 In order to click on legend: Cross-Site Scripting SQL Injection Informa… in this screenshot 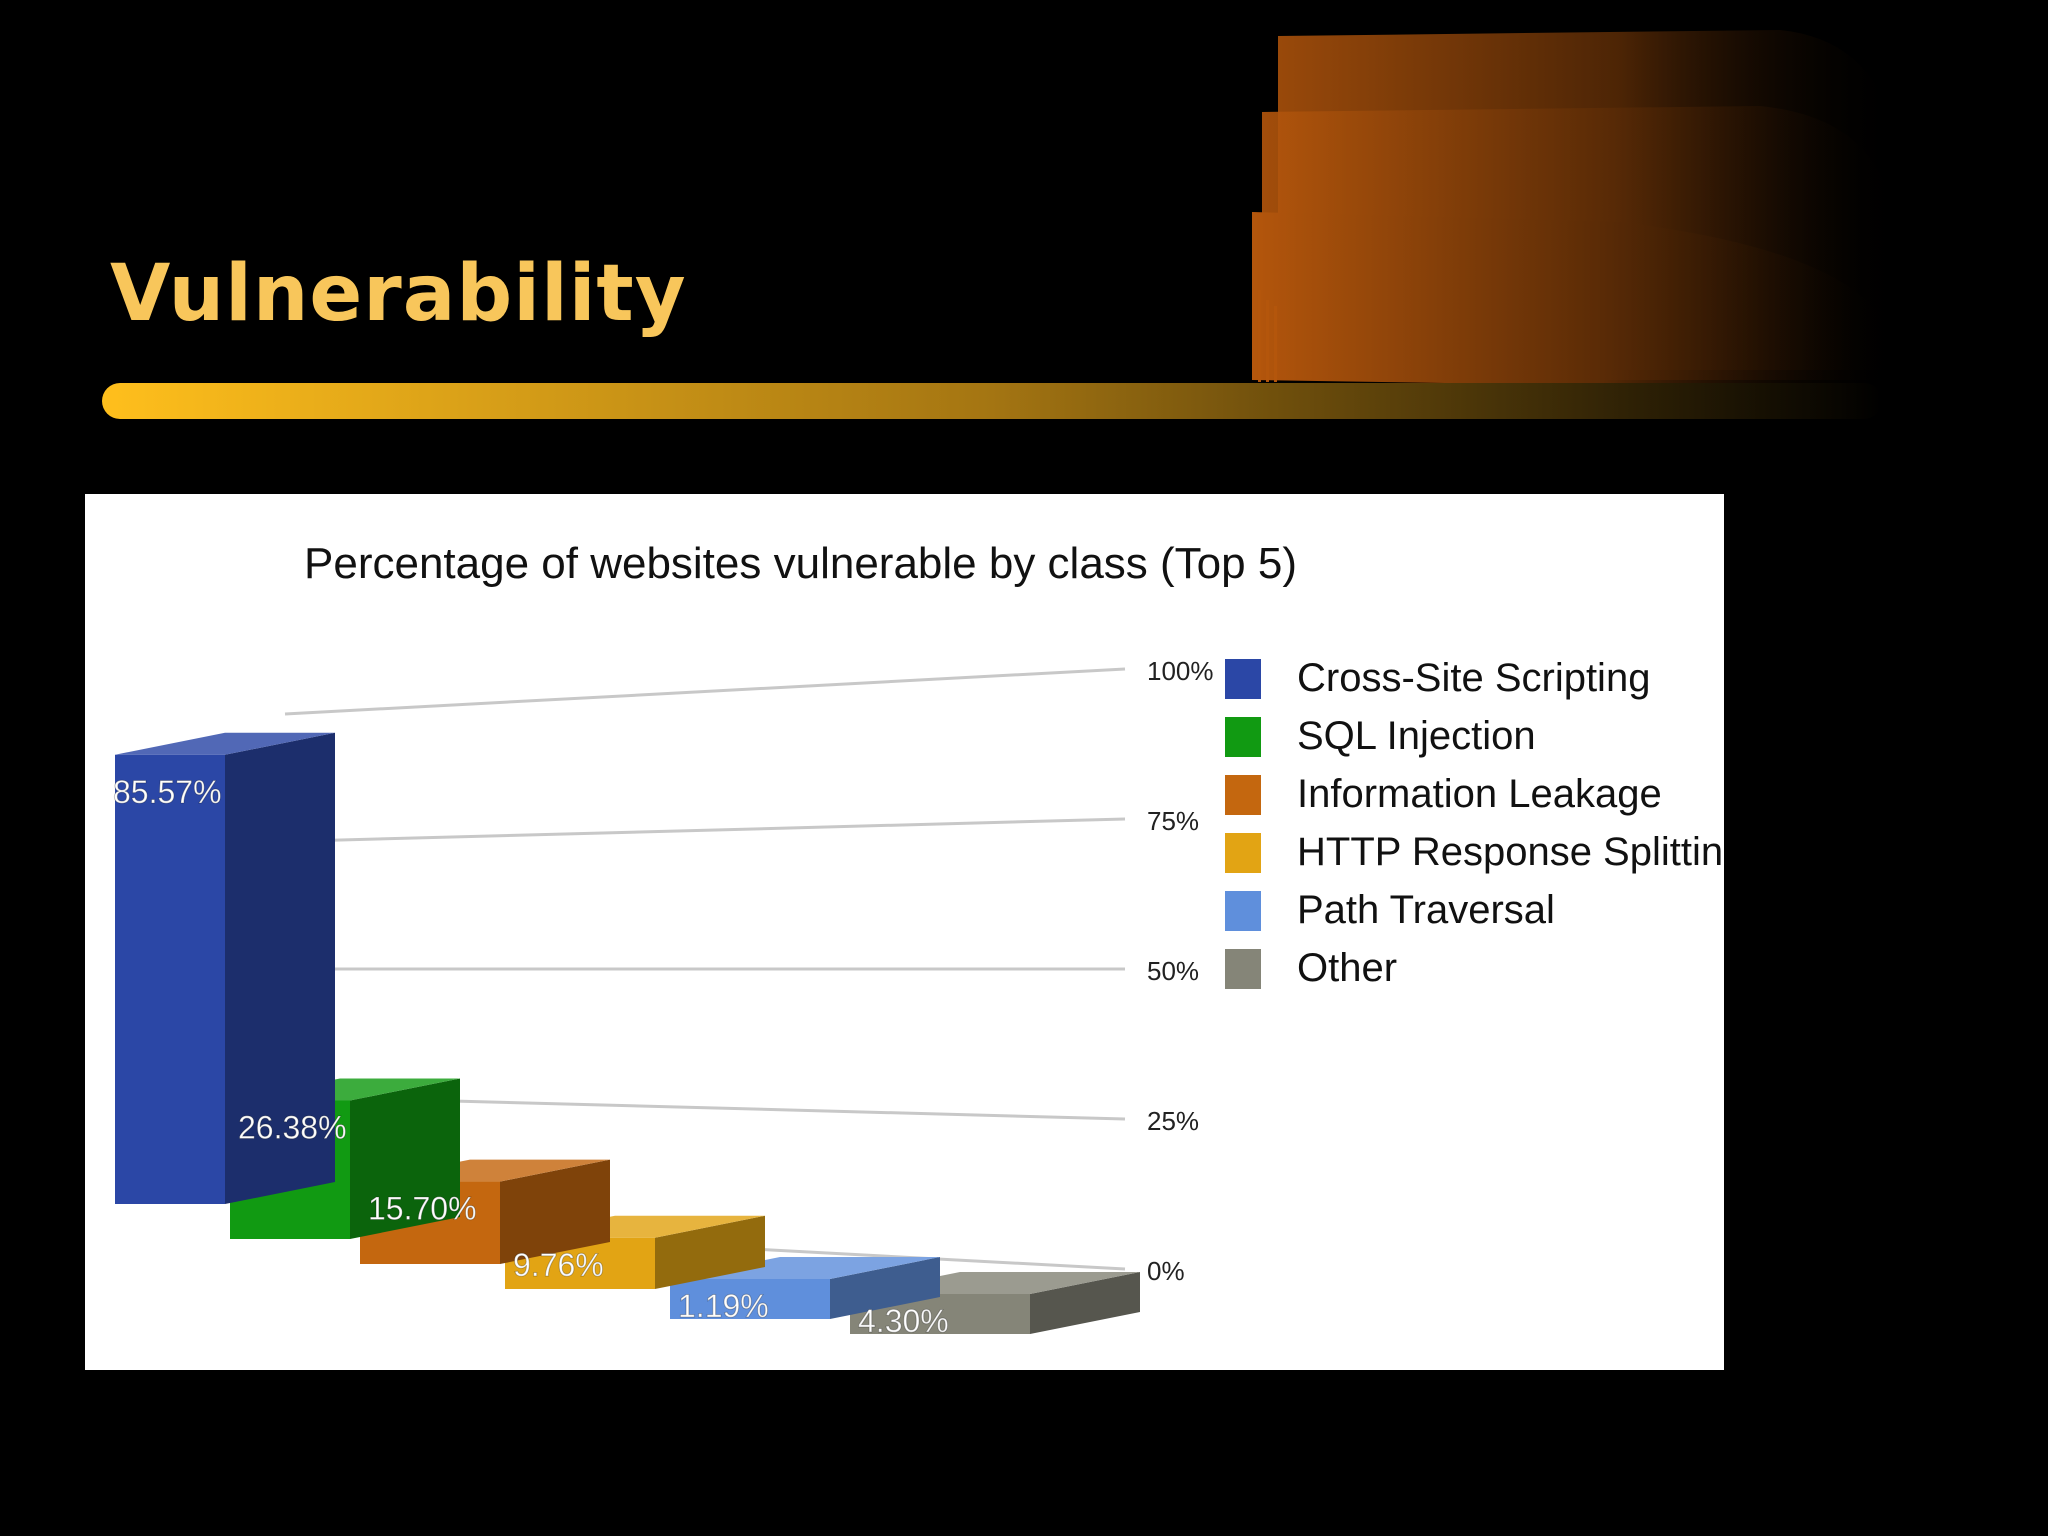, I will do `click(1474, 823)`.